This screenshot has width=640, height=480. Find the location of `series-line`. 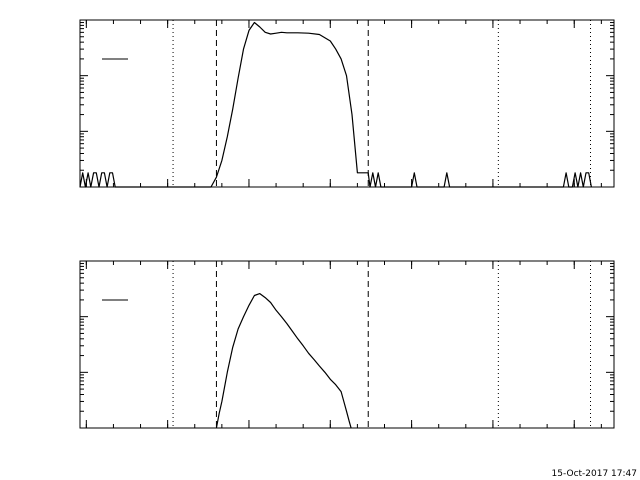

series-line is located at coordinates (283, 361).